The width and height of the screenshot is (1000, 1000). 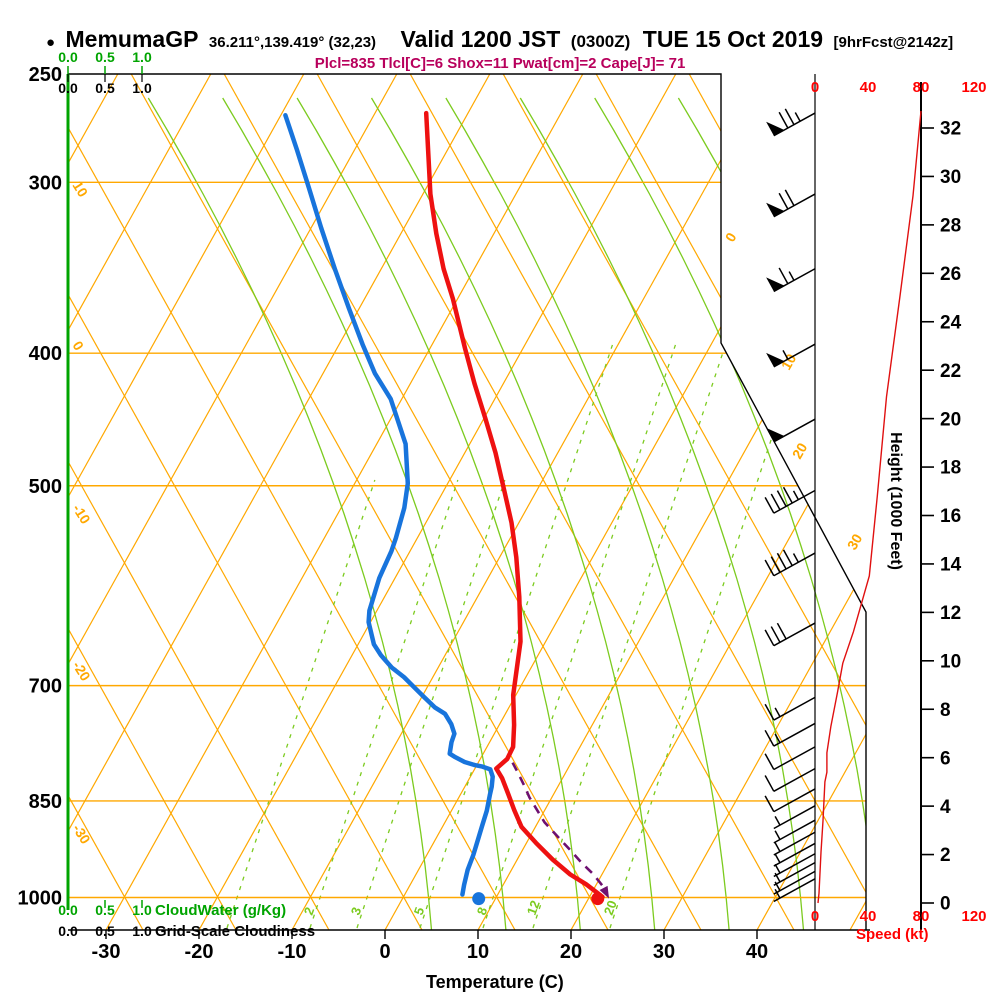 What do you see at coordinates (945, 855) in the screenshot?
I see `height-tick-label: 2` at bounding box center [945, 855].